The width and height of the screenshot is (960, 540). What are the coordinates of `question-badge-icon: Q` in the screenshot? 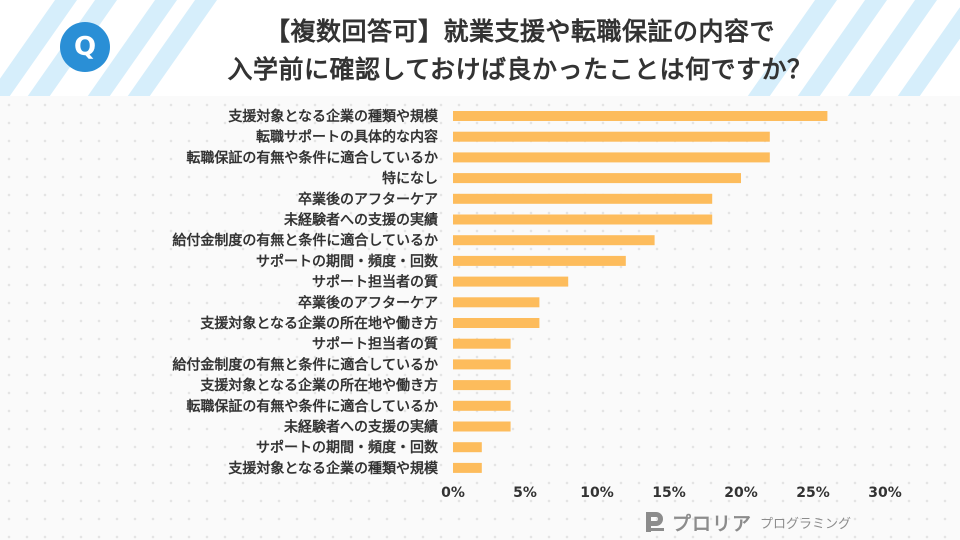 It's located at (85, 47).